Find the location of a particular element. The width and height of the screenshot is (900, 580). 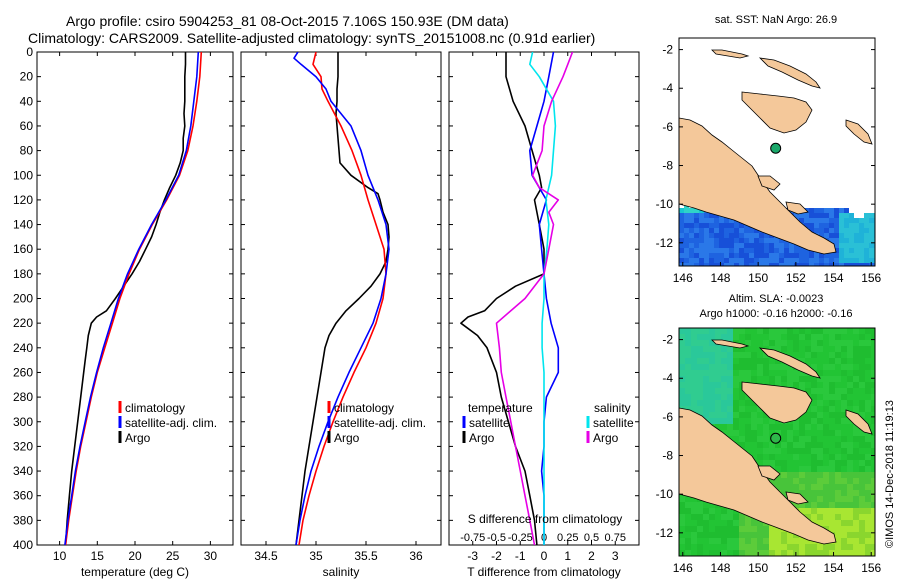

series-line-temp_sat_diff is located at coordinates (544, 298).